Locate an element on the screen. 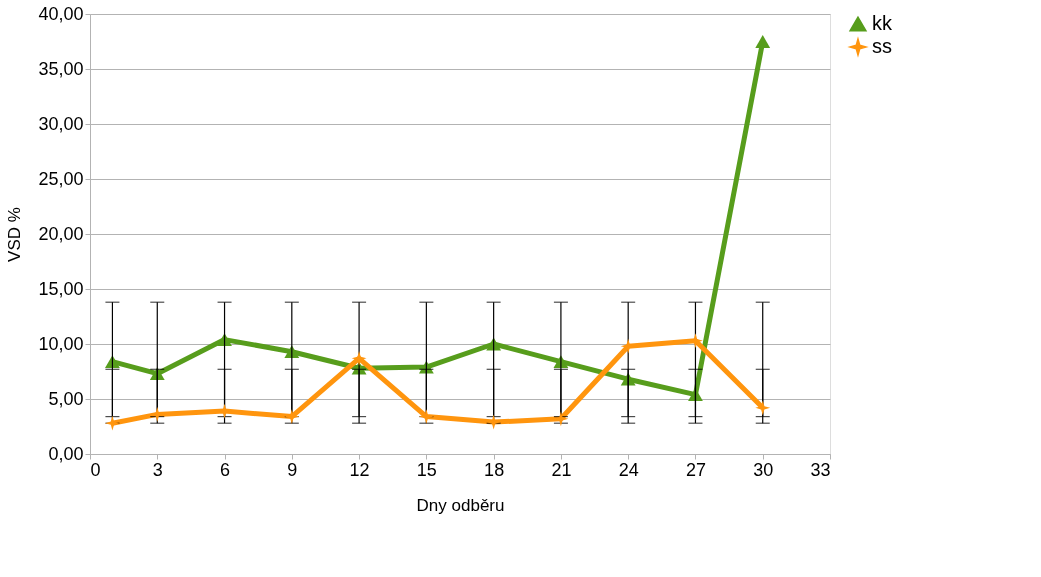  y-tick-label: 10,00 is located at coordinates (61, 343).